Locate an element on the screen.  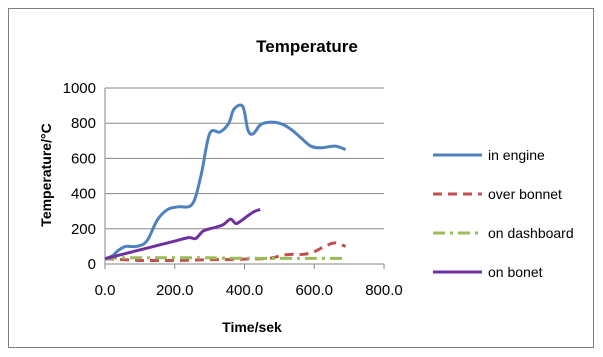
y-tick-label: 600 is located at coordinates (83, 158).